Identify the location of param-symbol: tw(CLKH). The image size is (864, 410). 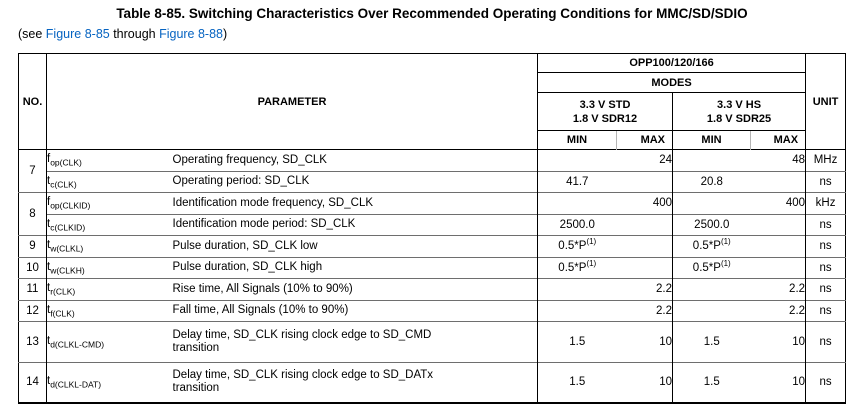
(109, 267).